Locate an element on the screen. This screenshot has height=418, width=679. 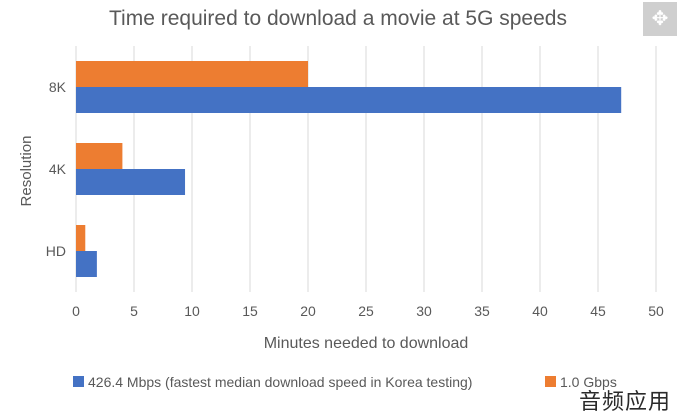
legend-label: 1.0 Gbps is located at coordinates (588, 382).